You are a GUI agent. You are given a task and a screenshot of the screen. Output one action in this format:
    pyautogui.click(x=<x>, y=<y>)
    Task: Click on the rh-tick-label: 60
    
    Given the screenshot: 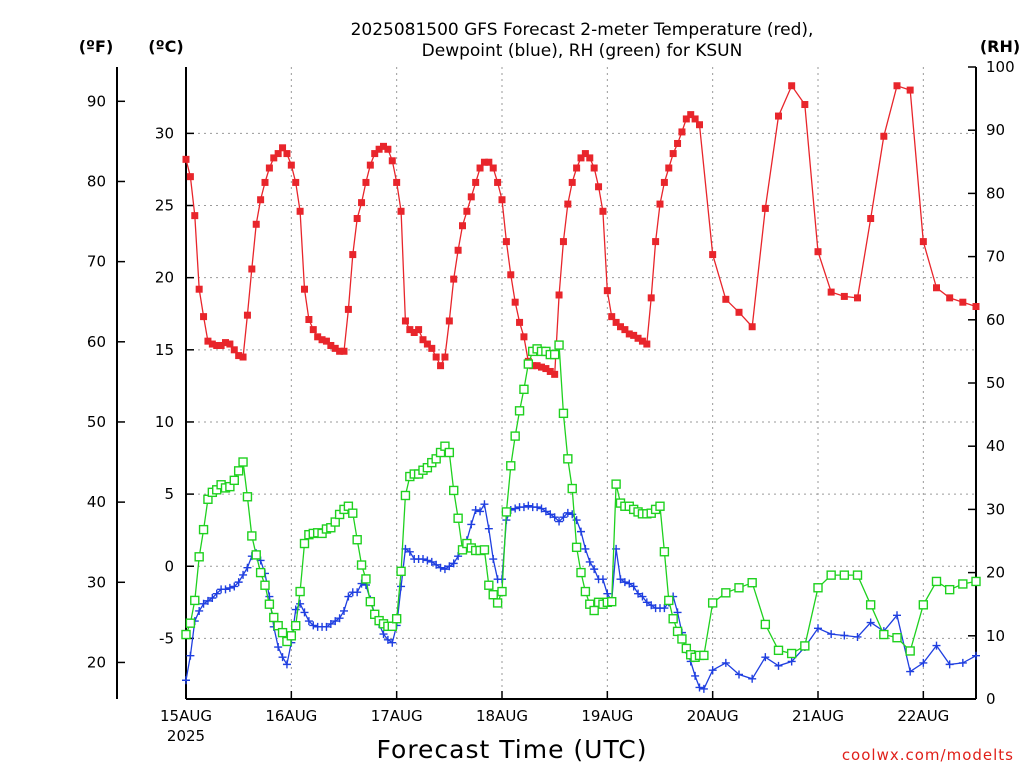 What is the action you would take?
    pyautogui.click(x=995, y=320)
    